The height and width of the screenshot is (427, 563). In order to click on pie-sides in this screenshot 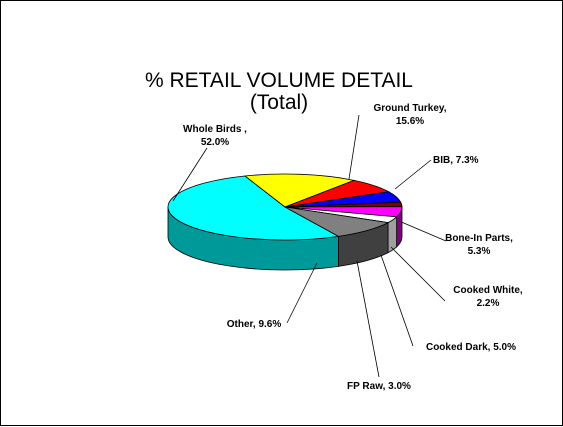, I will do `click(285, 238)`.